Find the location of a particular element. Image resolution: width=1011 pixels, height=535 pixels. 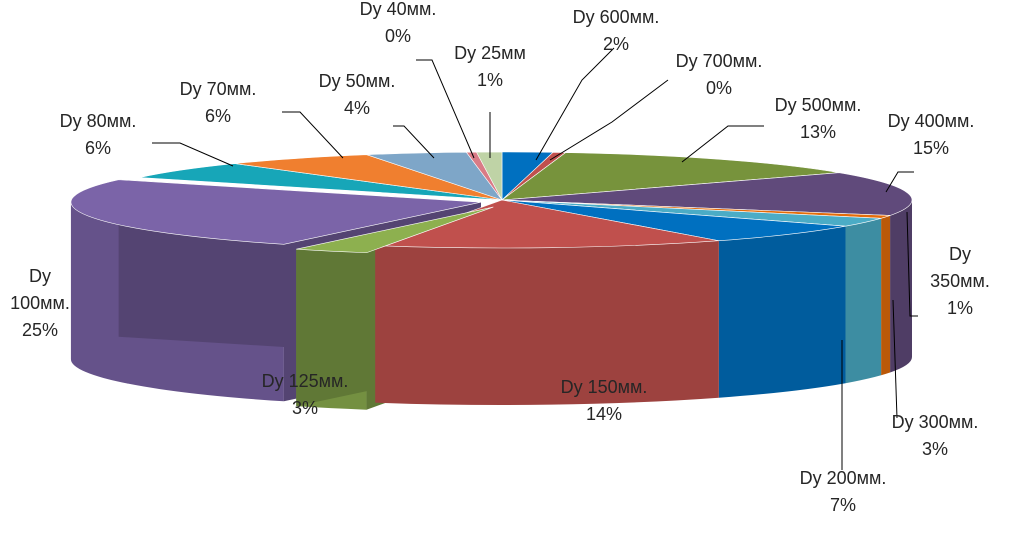

slice-label-12: Dy 50мм. 4% is located at coordinates (357, 94).